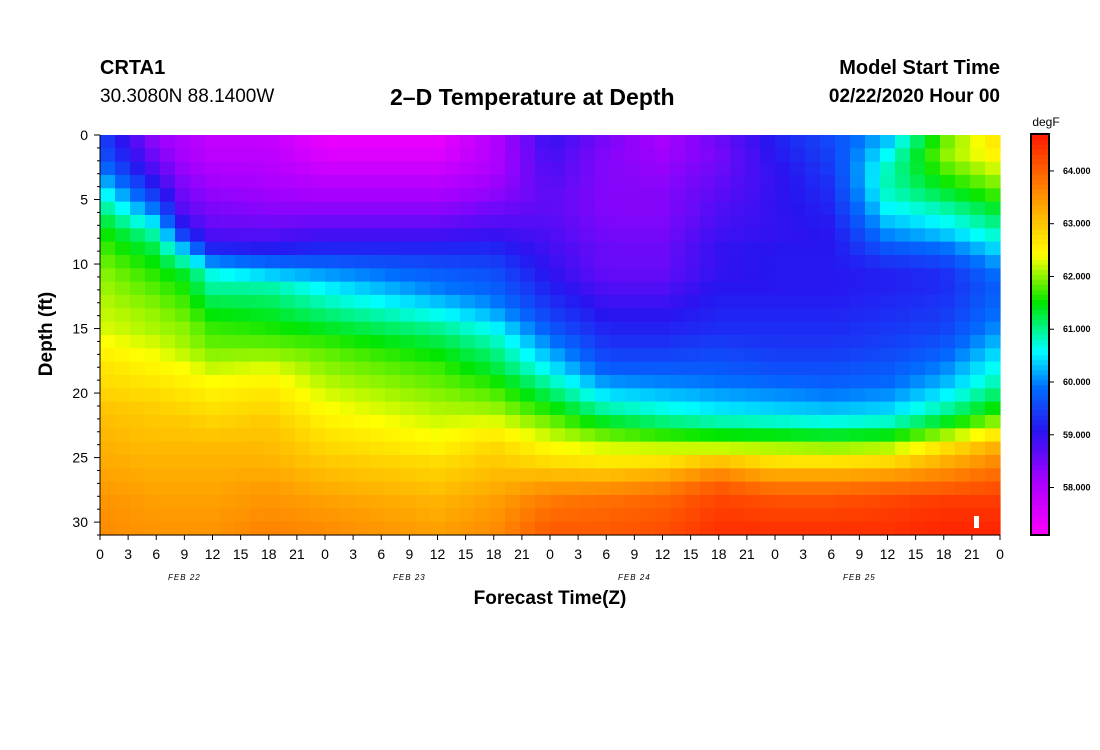  I want to click on x-tick-label: 3, so click(128, 554).